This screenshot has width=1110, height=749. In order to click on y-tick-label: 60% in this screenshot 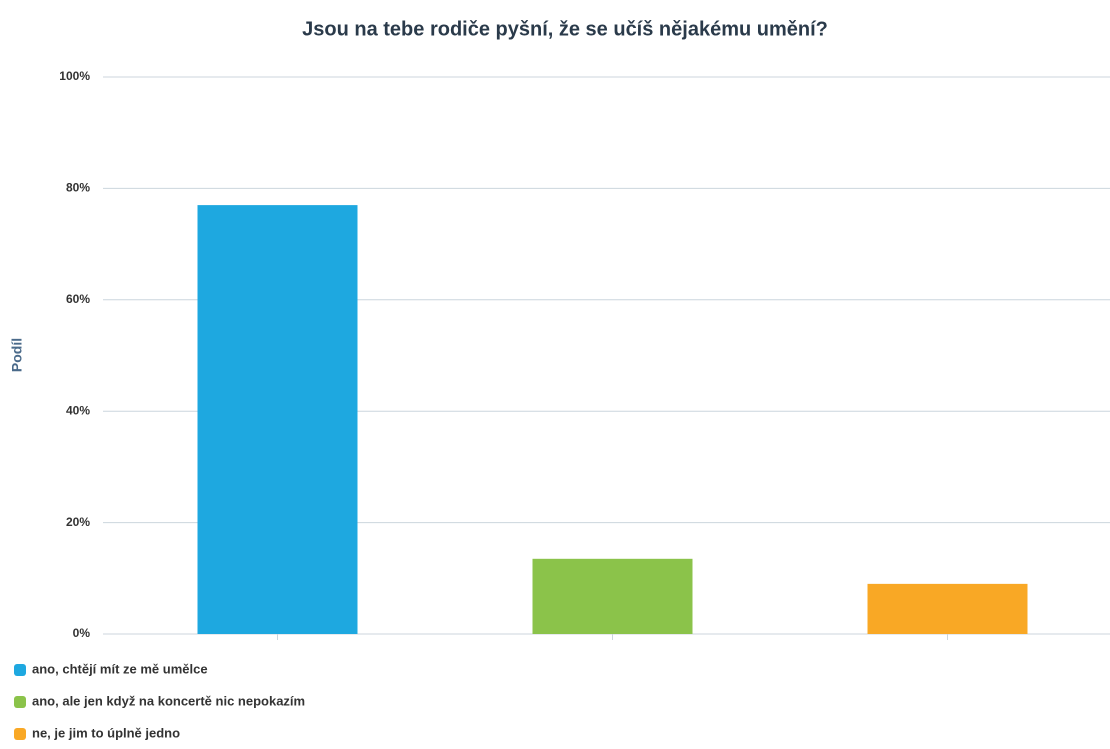, I will do `click(78, 299)`.